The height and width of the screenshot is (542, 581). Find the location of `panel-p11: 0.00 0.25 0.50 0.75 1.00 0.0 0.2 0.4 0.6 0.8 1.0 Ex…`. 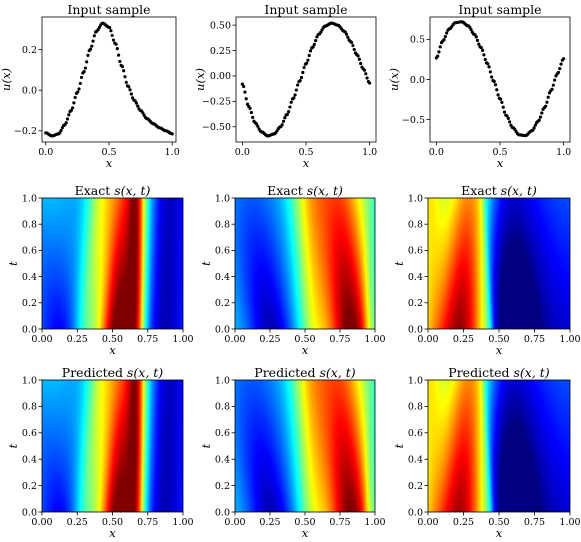

panel-p11: 0.00 0.25 0.50 0.75 1.00 0.0 0.2 0.4 0.6 0.8 1.0 Ex… is located at coordinates (292, 270).